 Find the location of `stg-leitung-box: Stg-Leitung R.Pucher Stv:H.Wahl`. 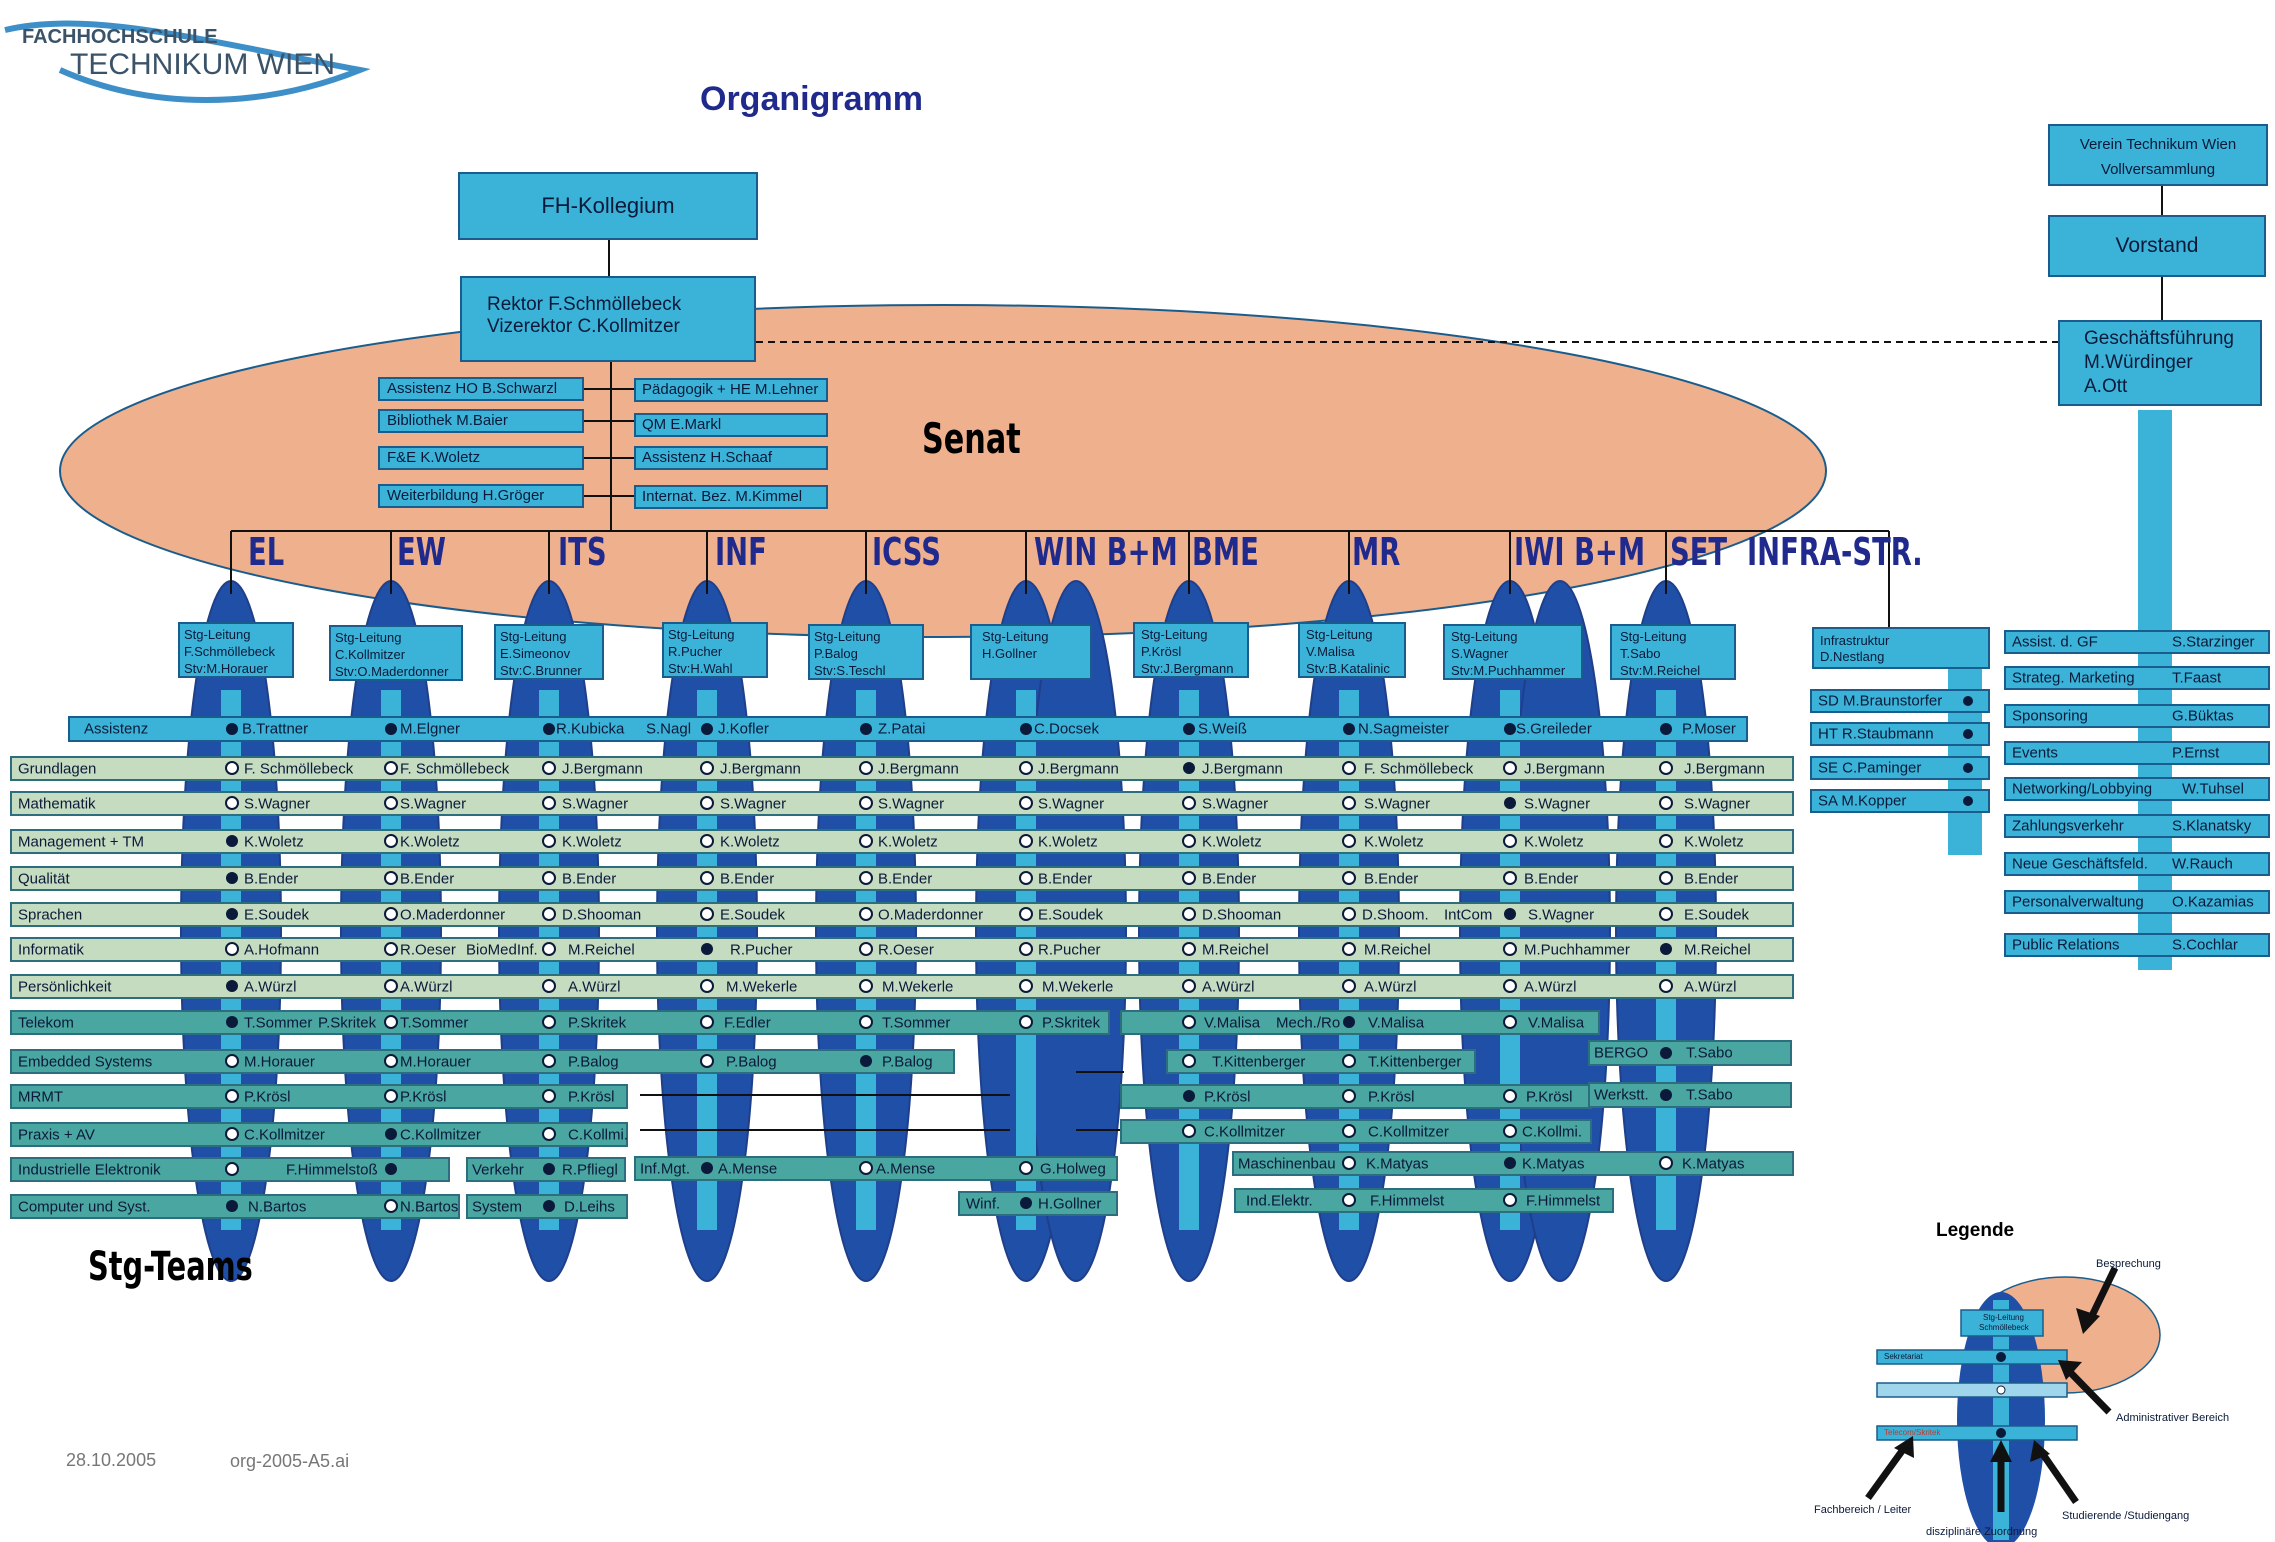

stg-leitung-box: Stg-Leitung R.Pucher Stv:H.Wahl is located at coordinates (715, 650).